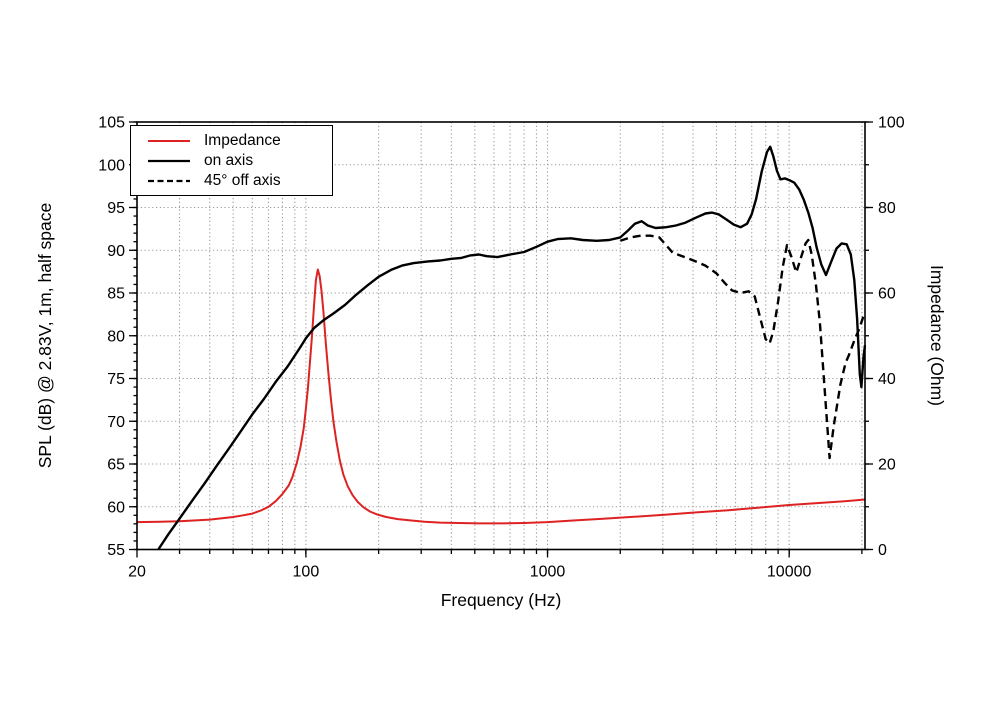  I want to click on legend-label-on-axis: on axis, so click(229, 161).